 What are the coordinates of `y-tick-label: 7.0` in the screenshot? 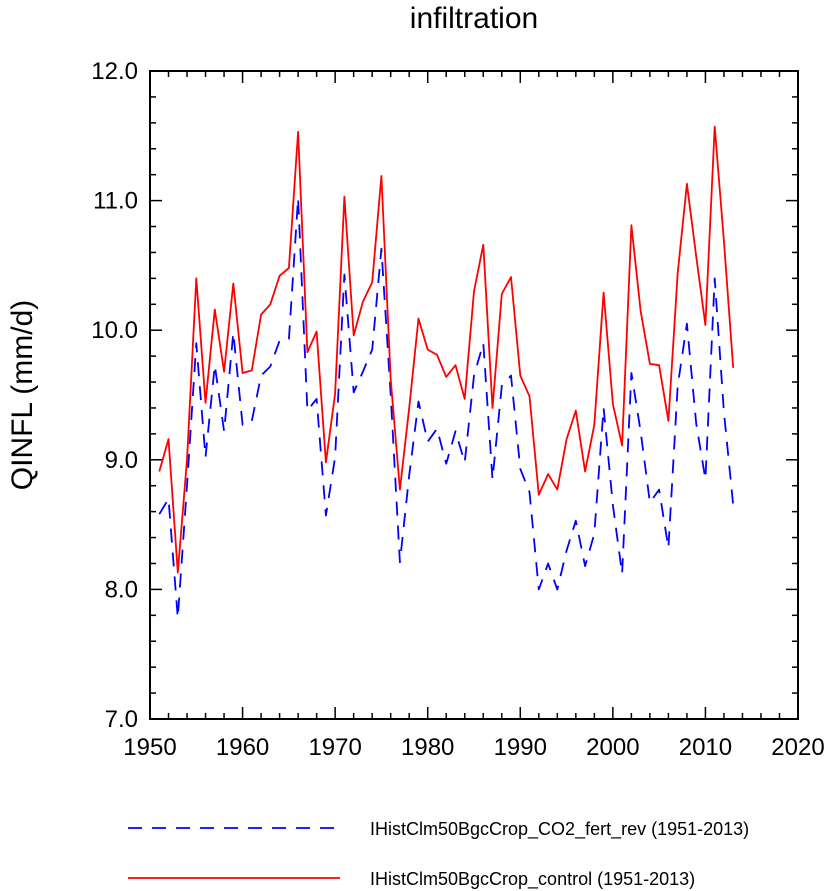 It's located at (121, 719).